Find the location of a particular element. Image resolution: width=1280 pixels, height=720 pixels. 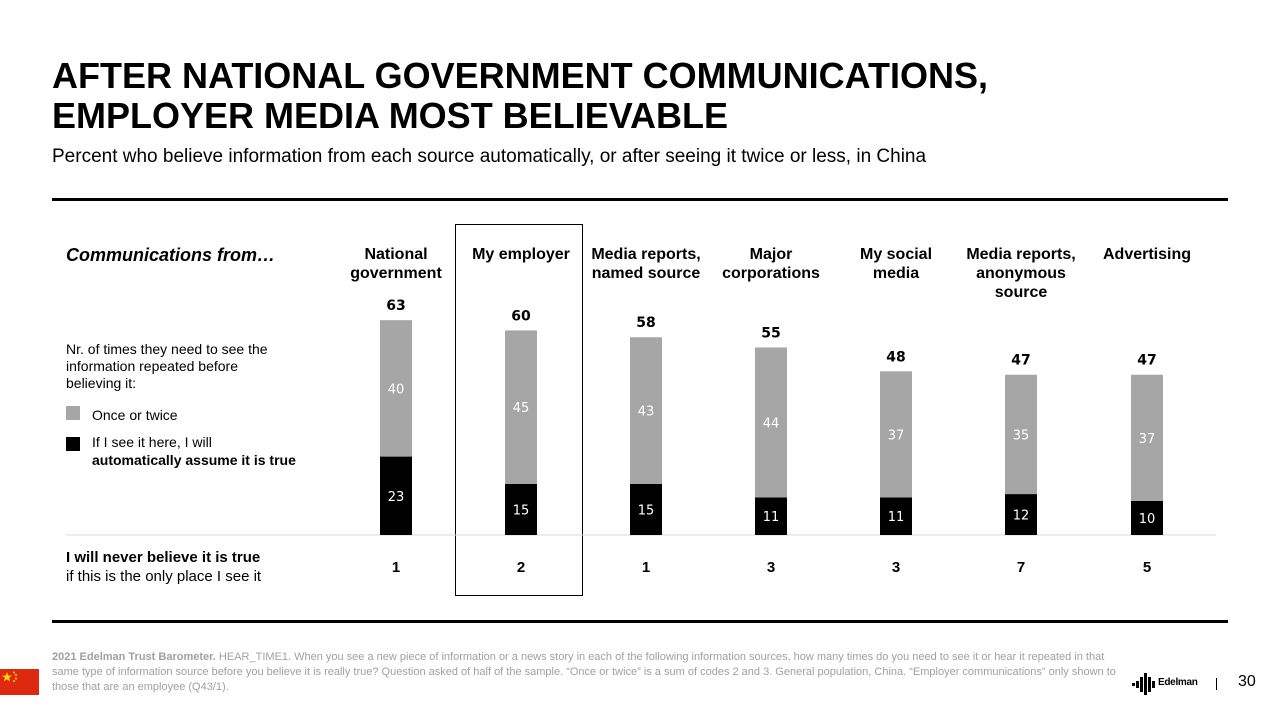

bar-segment-automatic-national-government is located at coordinates (396, 495).